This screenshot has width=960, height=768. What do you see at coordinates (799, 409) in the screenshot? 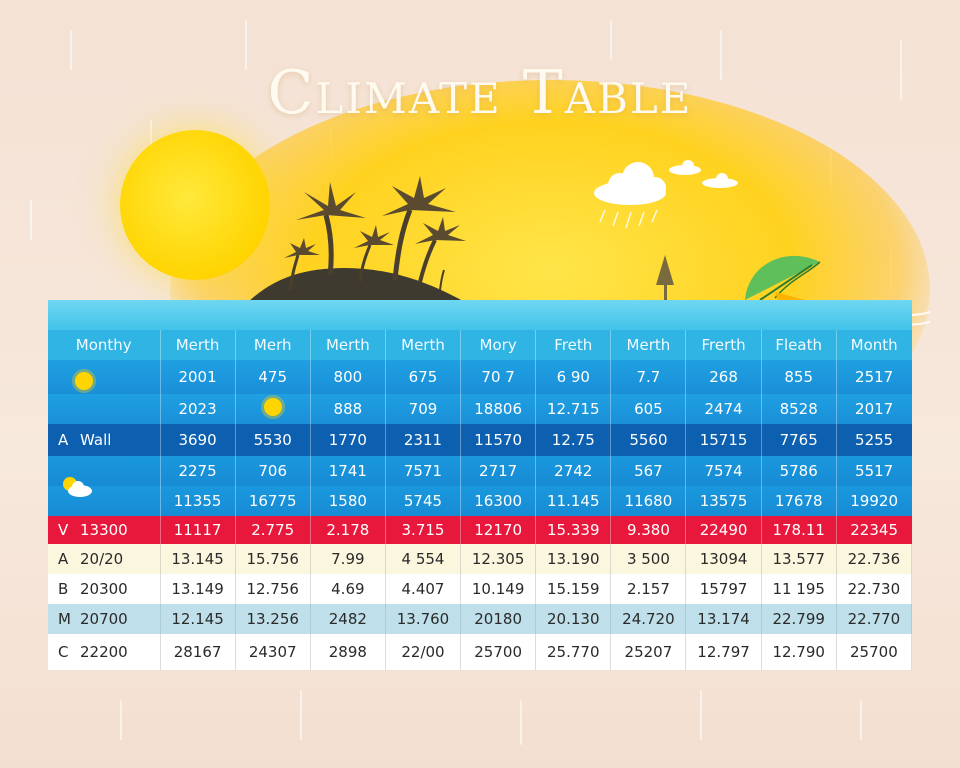
I see `table-cell: 8528` at bounding box center [799, 409].